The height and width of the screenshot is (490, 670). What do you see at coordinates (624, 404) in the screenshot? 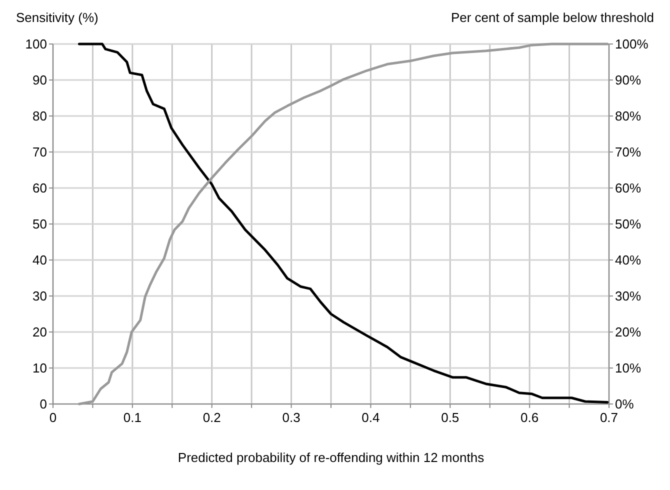
I see `y2-tick-label: 0%` at bounding box center [624, 404].